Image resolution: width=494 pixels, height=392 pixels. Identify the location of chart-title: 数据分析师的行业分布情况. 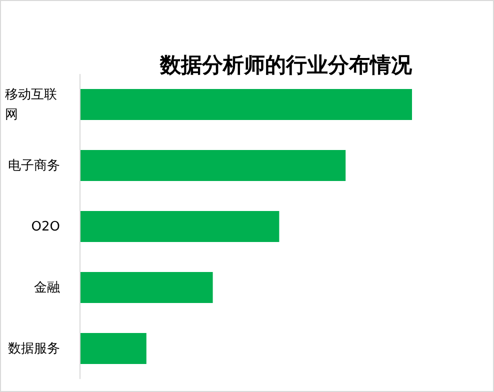
(285, 65).